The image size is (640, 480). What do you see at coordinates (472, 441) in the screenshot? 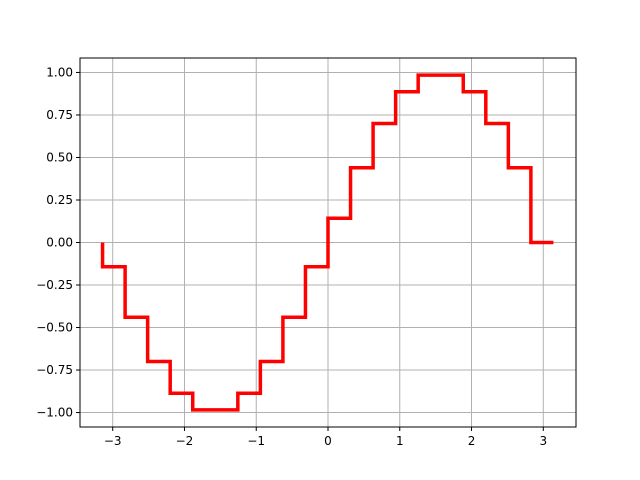
I see `x-tick-label: 2` at bounding box center [472, 441].